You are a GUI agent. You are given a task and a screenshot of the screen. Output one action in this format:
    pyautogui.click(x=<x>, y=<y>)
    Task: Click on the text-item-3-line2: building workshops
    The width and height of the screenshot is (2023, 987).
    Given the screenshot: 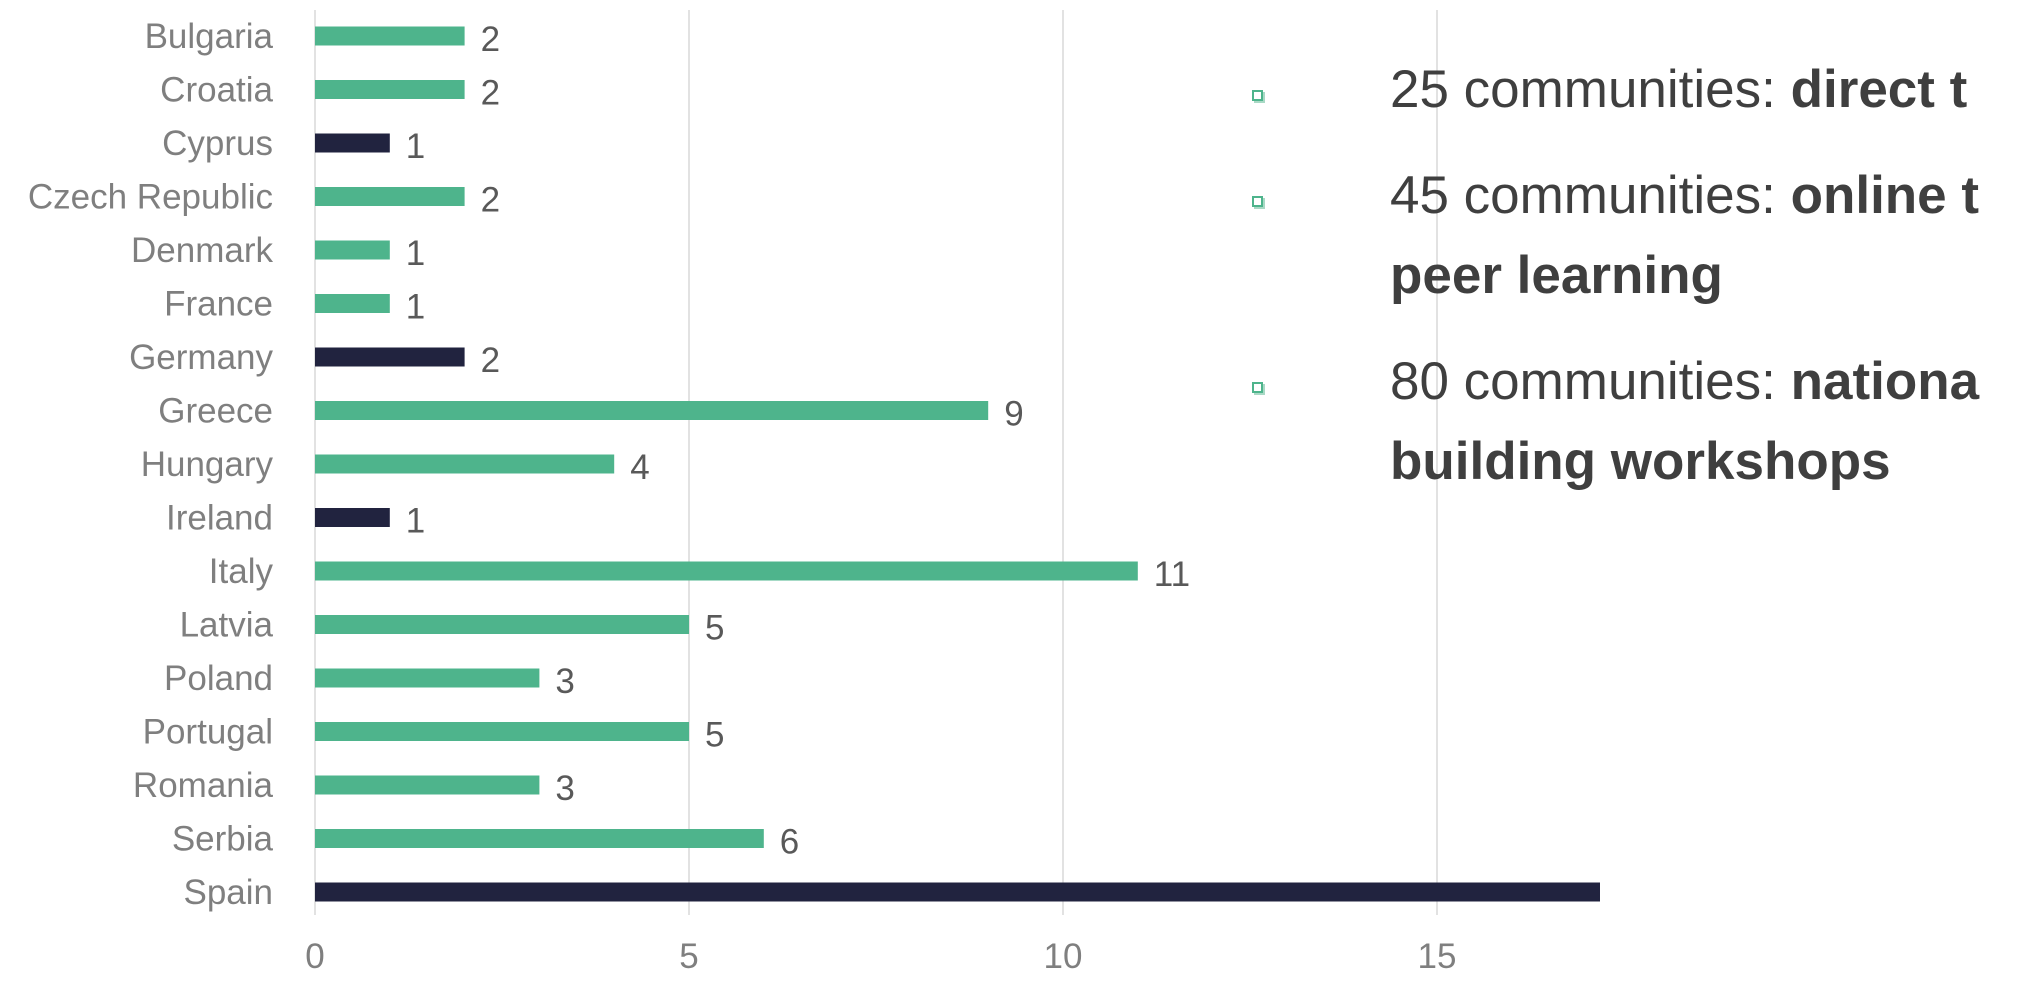 What is the action you would take?
    pyautogui.click(x=1640, y=461)
    